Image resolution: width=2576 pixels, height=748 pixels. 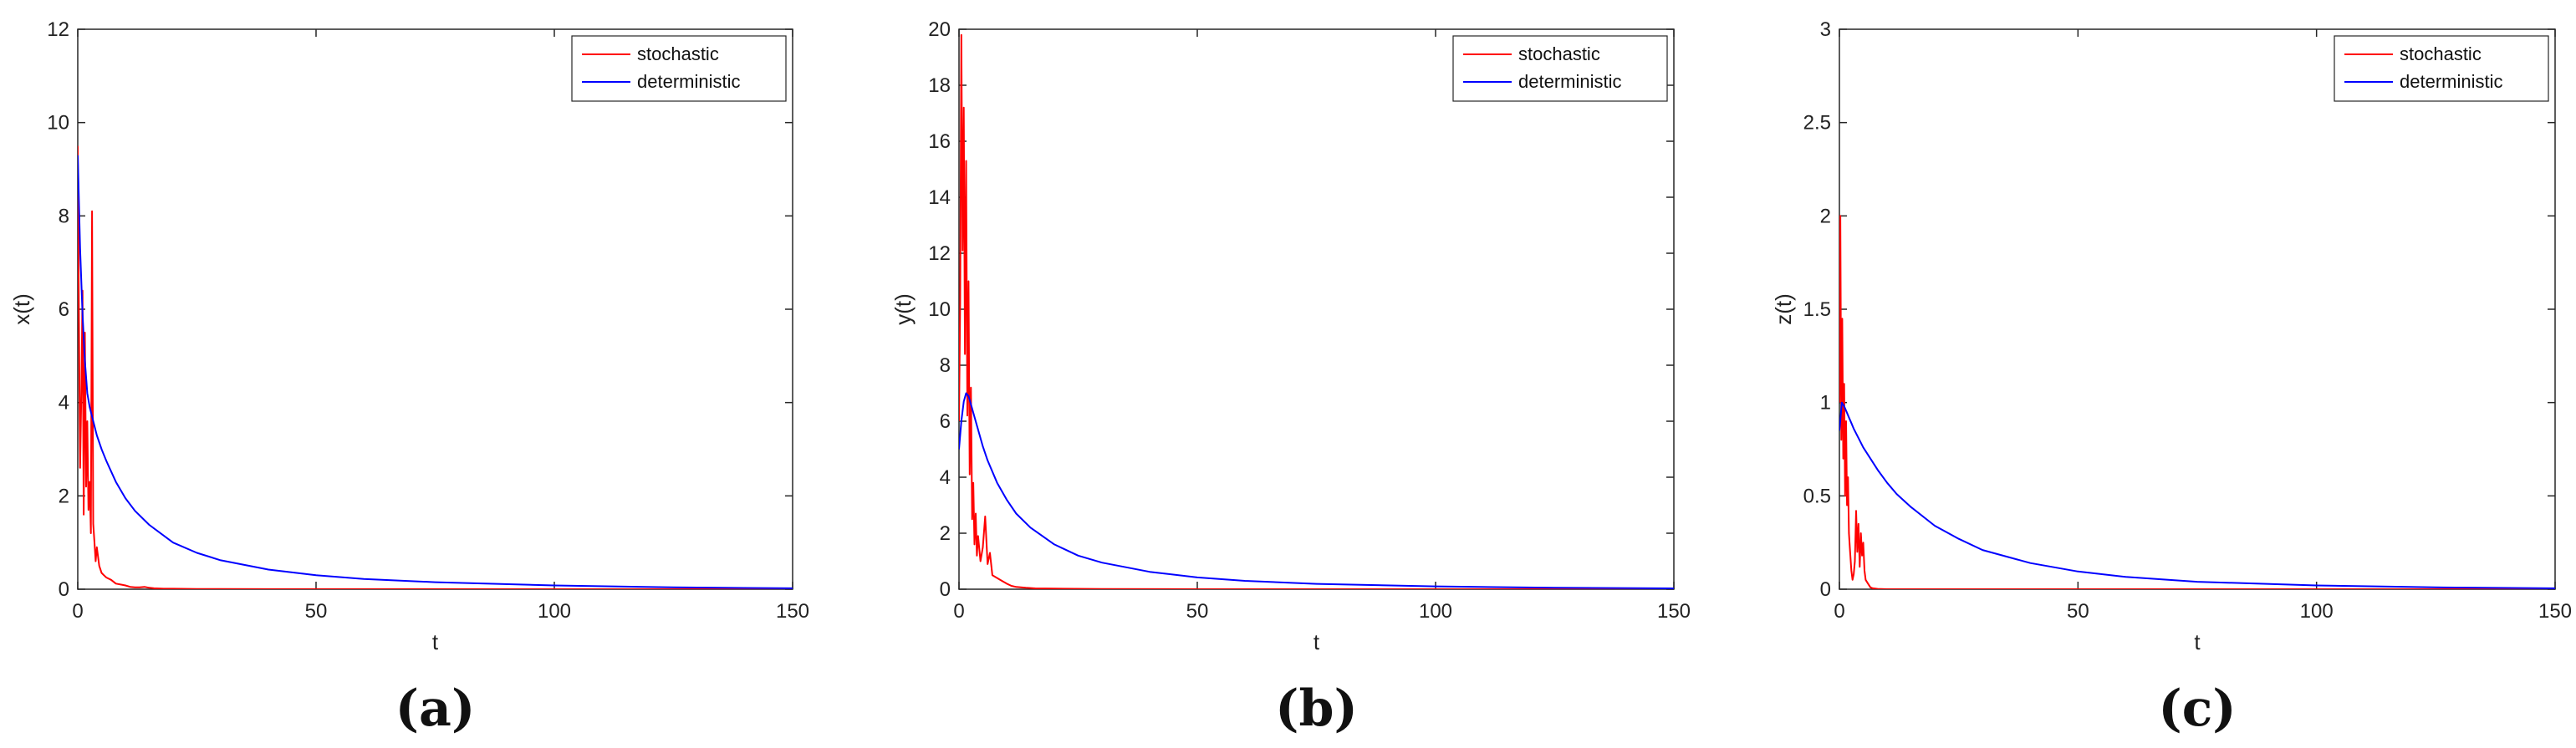 What do you see at coordinates (1825, 29) in the screenshot?
I see `y-tick-label: 3` at bounding box center [1825, 29].